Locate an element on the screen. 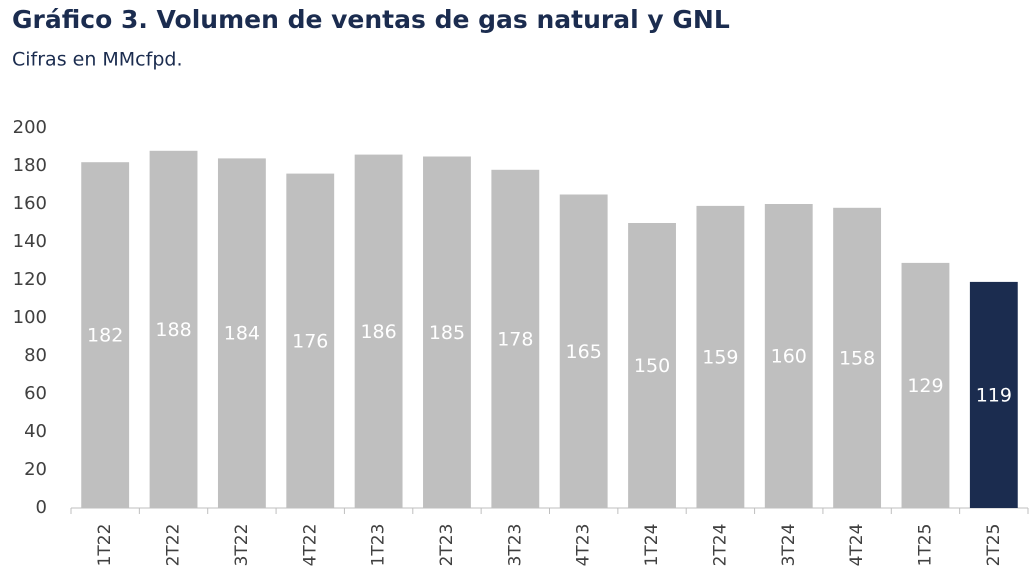 The width and height of the screenshot is (1030, 578). x-tick-label: 1T25 is located at coordinates (925, 545).